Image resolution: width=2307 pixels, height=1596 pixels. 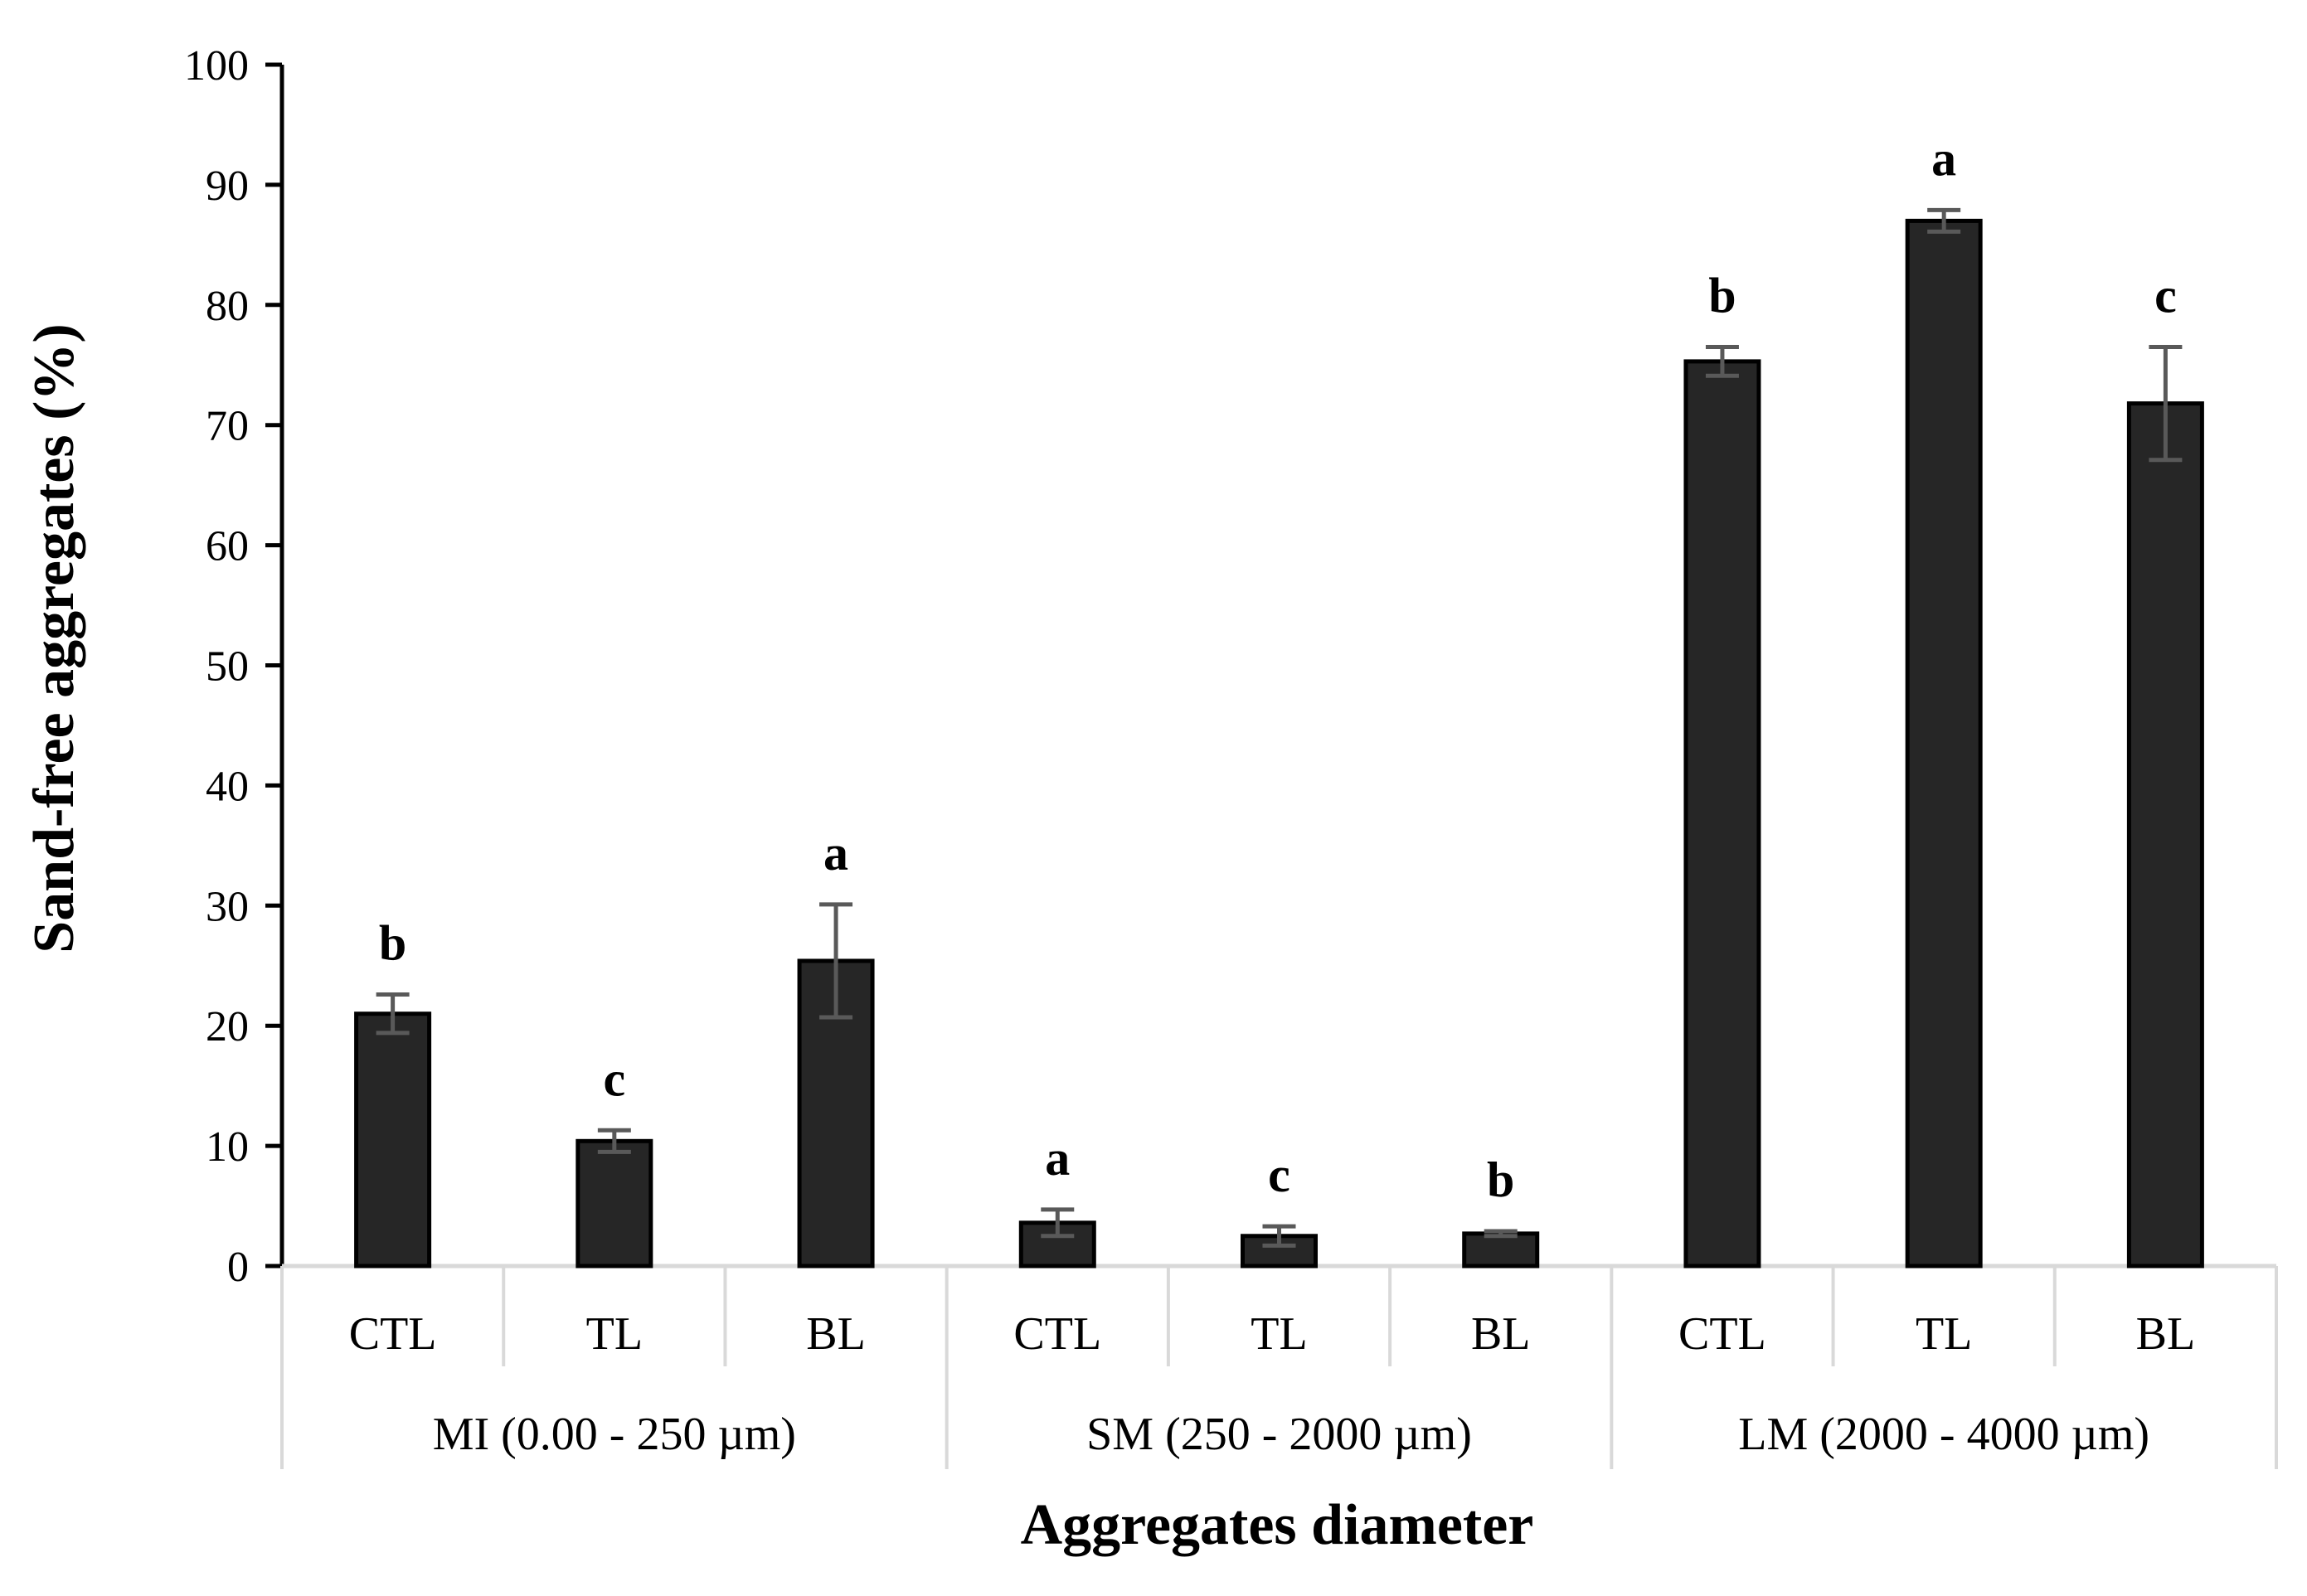 I want to click on y-axis-title: Sand-free aggregates (%), so click(x=54, y=638).